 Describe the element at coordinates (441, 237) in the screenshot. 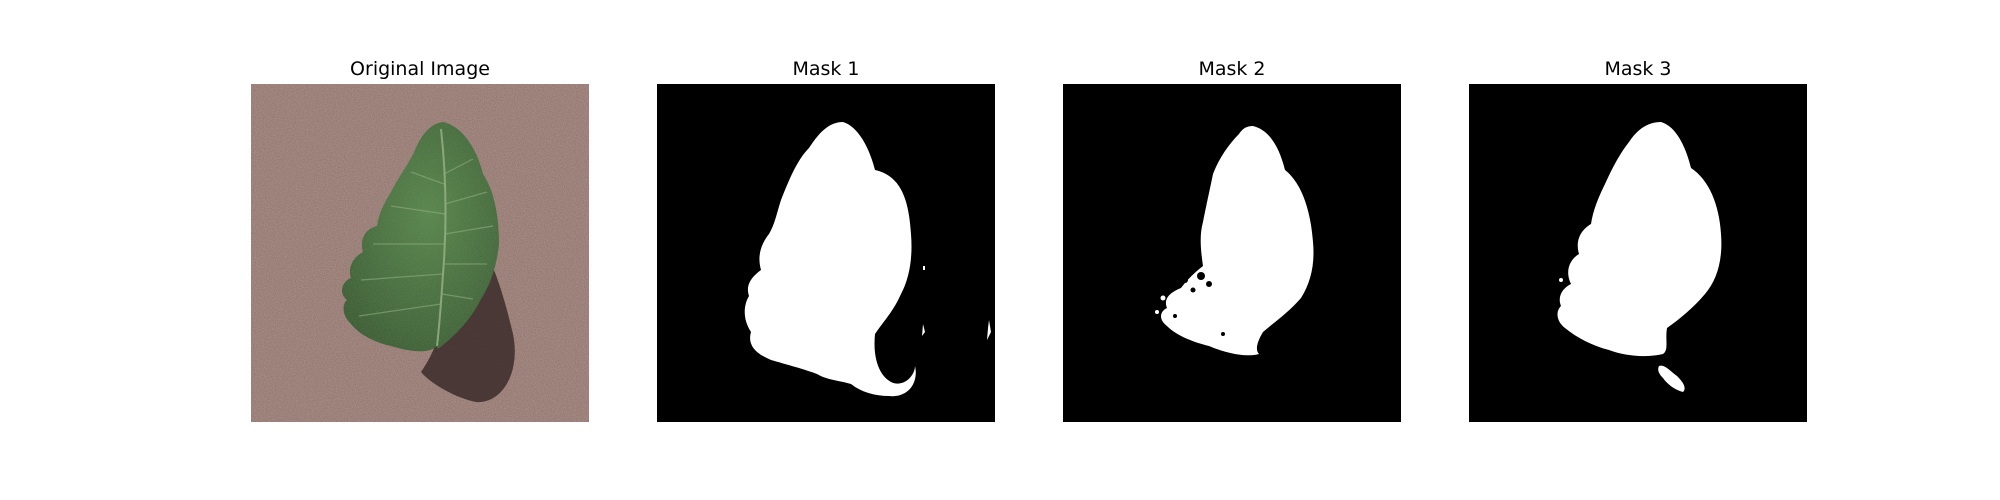

I see `leaf-midrib` at that location.